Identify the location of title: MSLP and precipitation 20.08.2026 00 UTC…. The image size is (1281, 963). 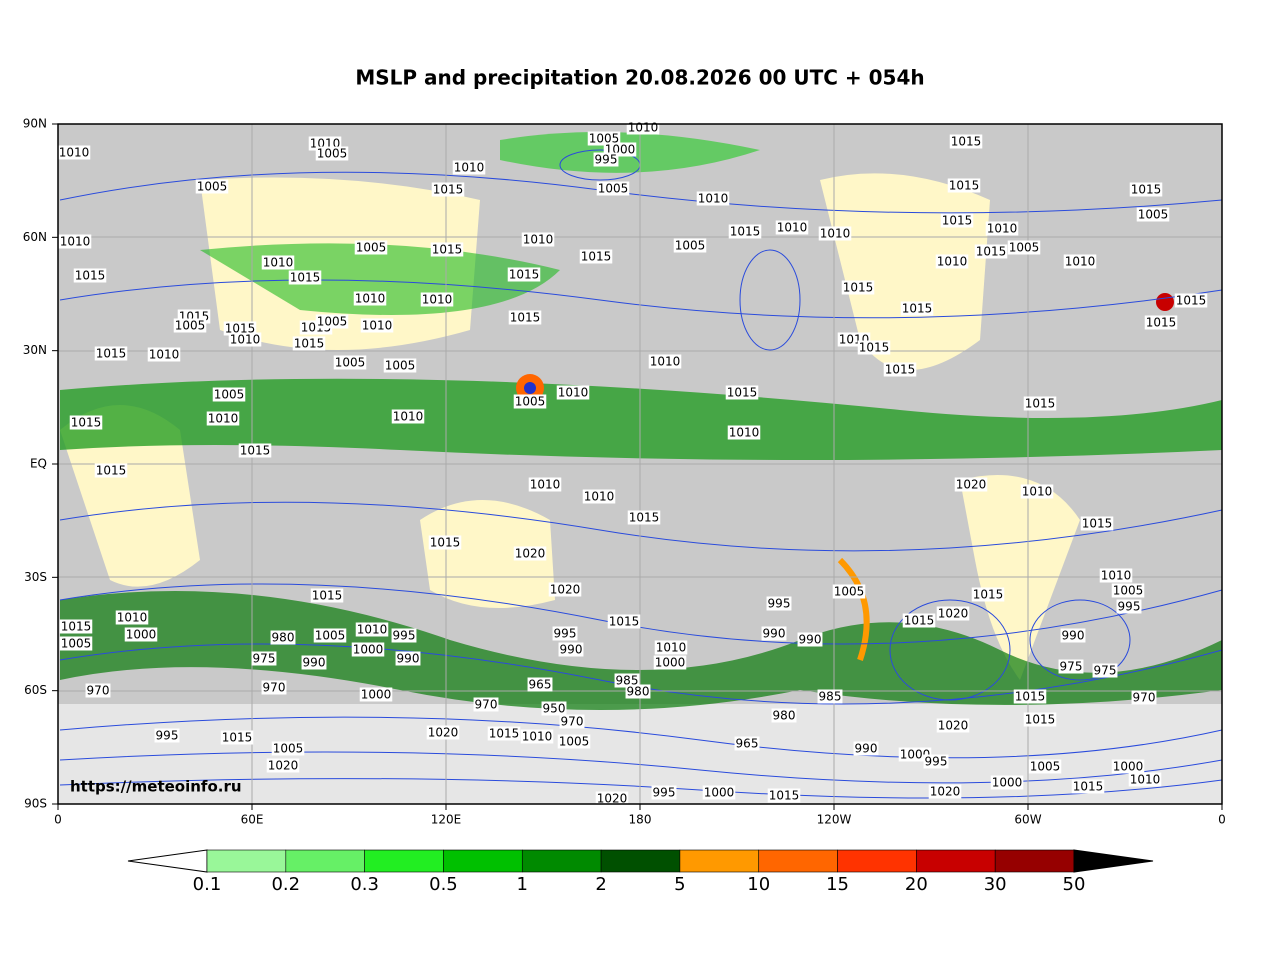
(639, 78).